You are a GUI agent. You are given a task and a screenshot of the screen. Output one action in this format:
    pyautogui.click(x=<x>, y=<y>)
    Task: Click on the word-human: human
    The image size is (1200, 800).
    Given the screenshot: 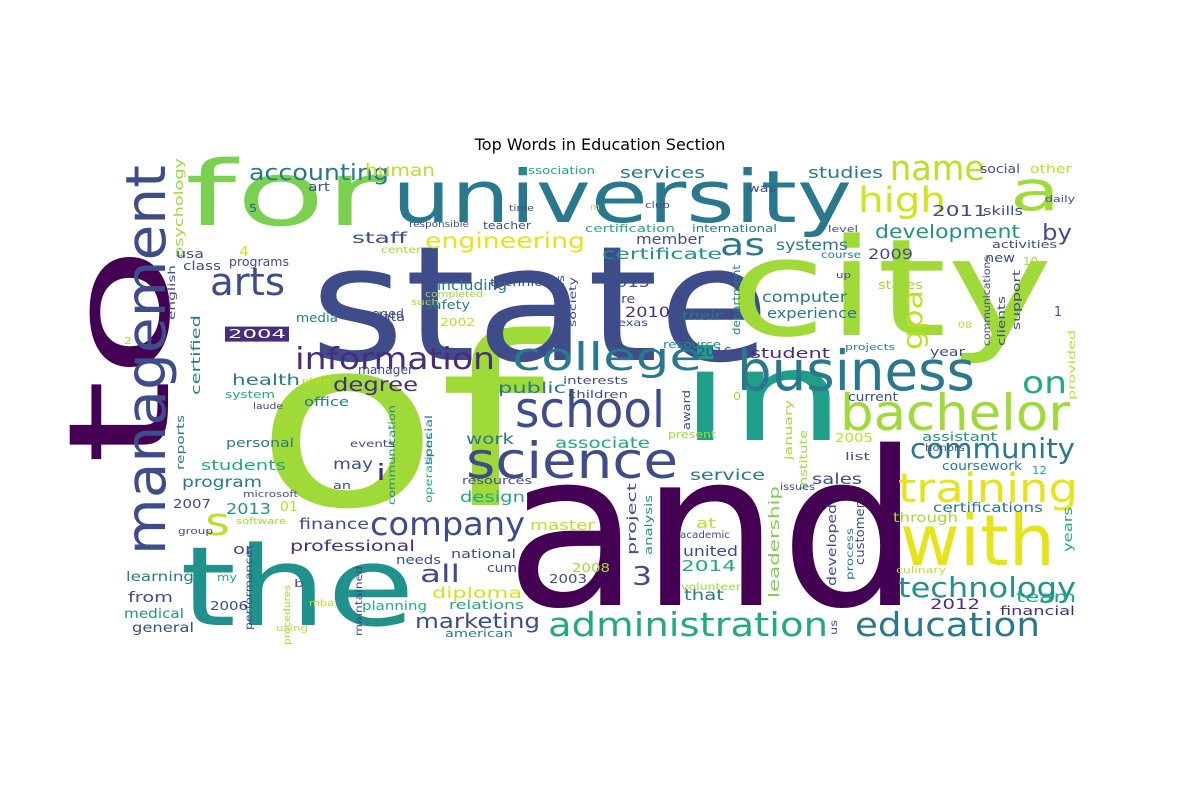 What is the action you would take?
    pyautogui.click(x=400, y=171)
    